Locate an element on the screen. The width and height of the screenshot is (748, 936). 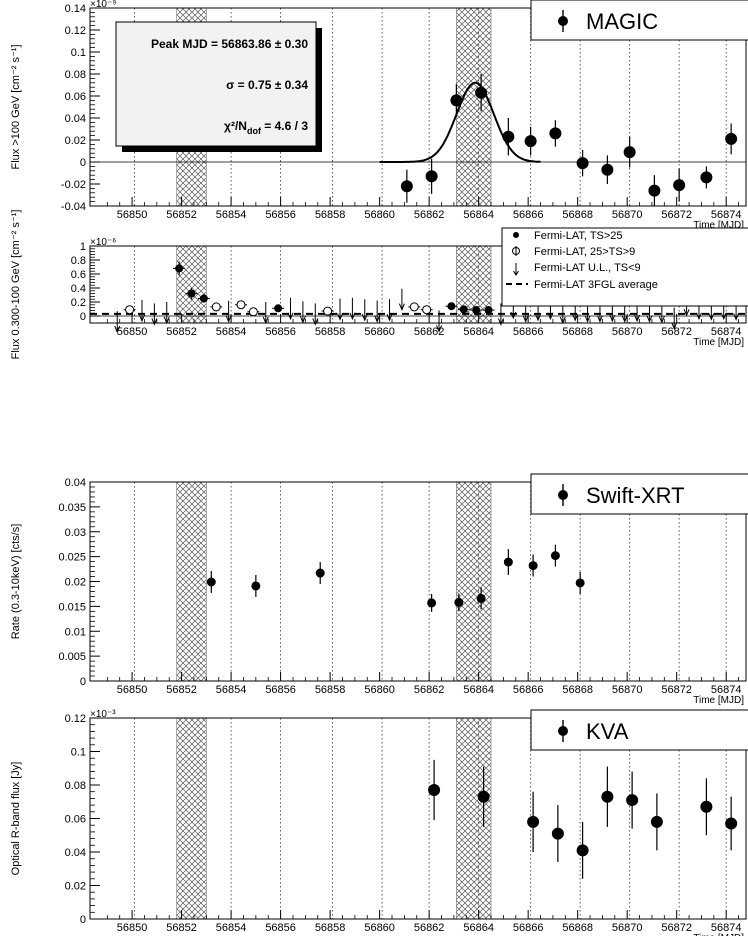
x-tick-label: 56866 is located at coordinates (528, 215).